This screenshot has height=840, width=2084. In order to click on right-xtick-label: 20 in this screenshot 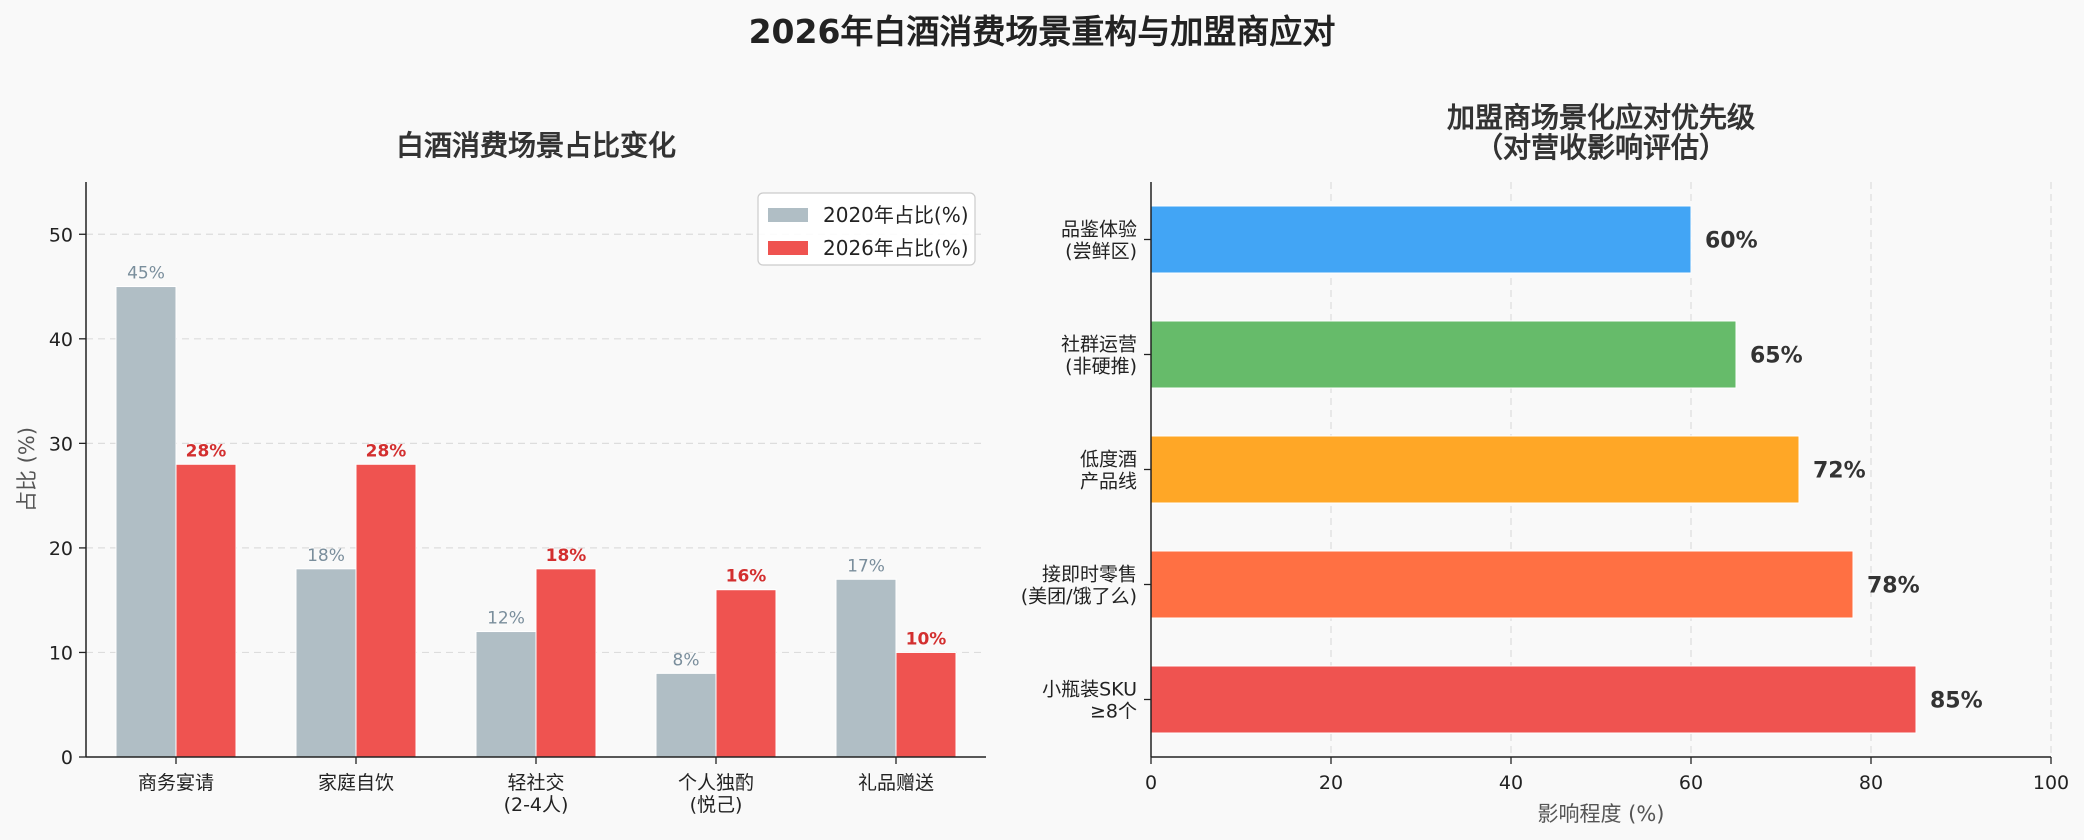, I will do `click(1331, 783)`.